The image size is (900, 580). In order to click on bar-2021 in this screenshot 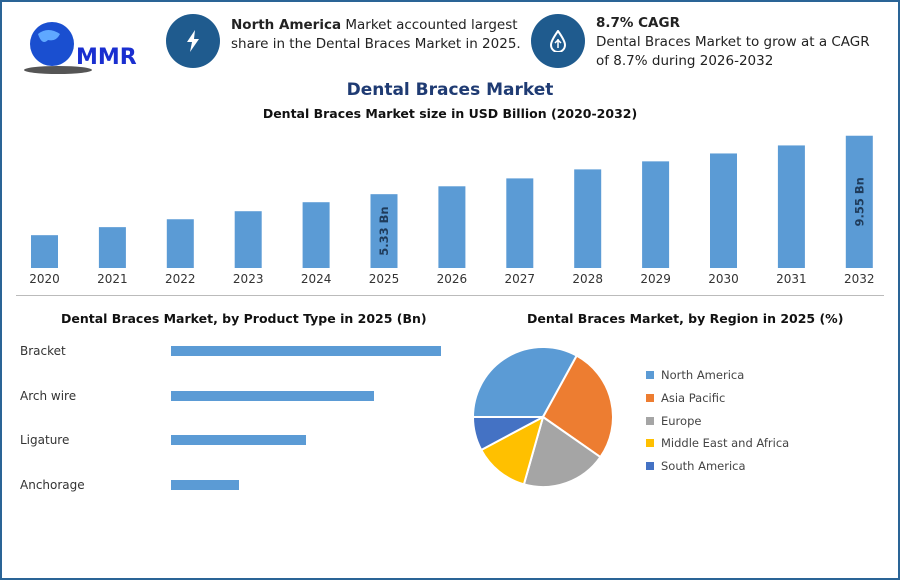, I will do `click(112, 247)`.